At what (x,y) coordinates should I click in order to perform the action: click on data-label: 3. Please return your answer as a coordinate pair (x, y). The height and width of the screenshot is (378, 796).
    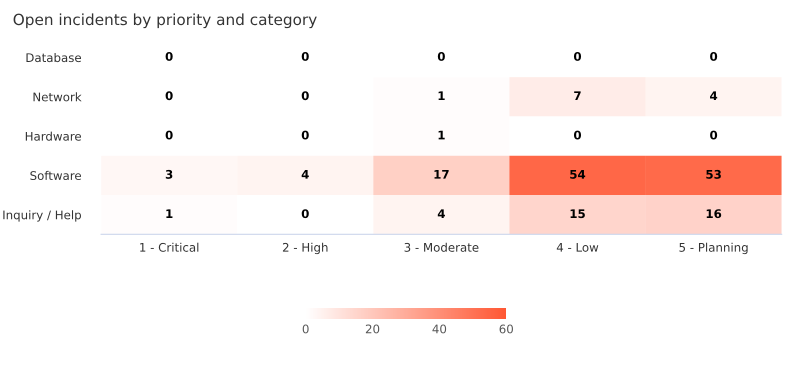
    Looking at the image, I should click on (169, 174).